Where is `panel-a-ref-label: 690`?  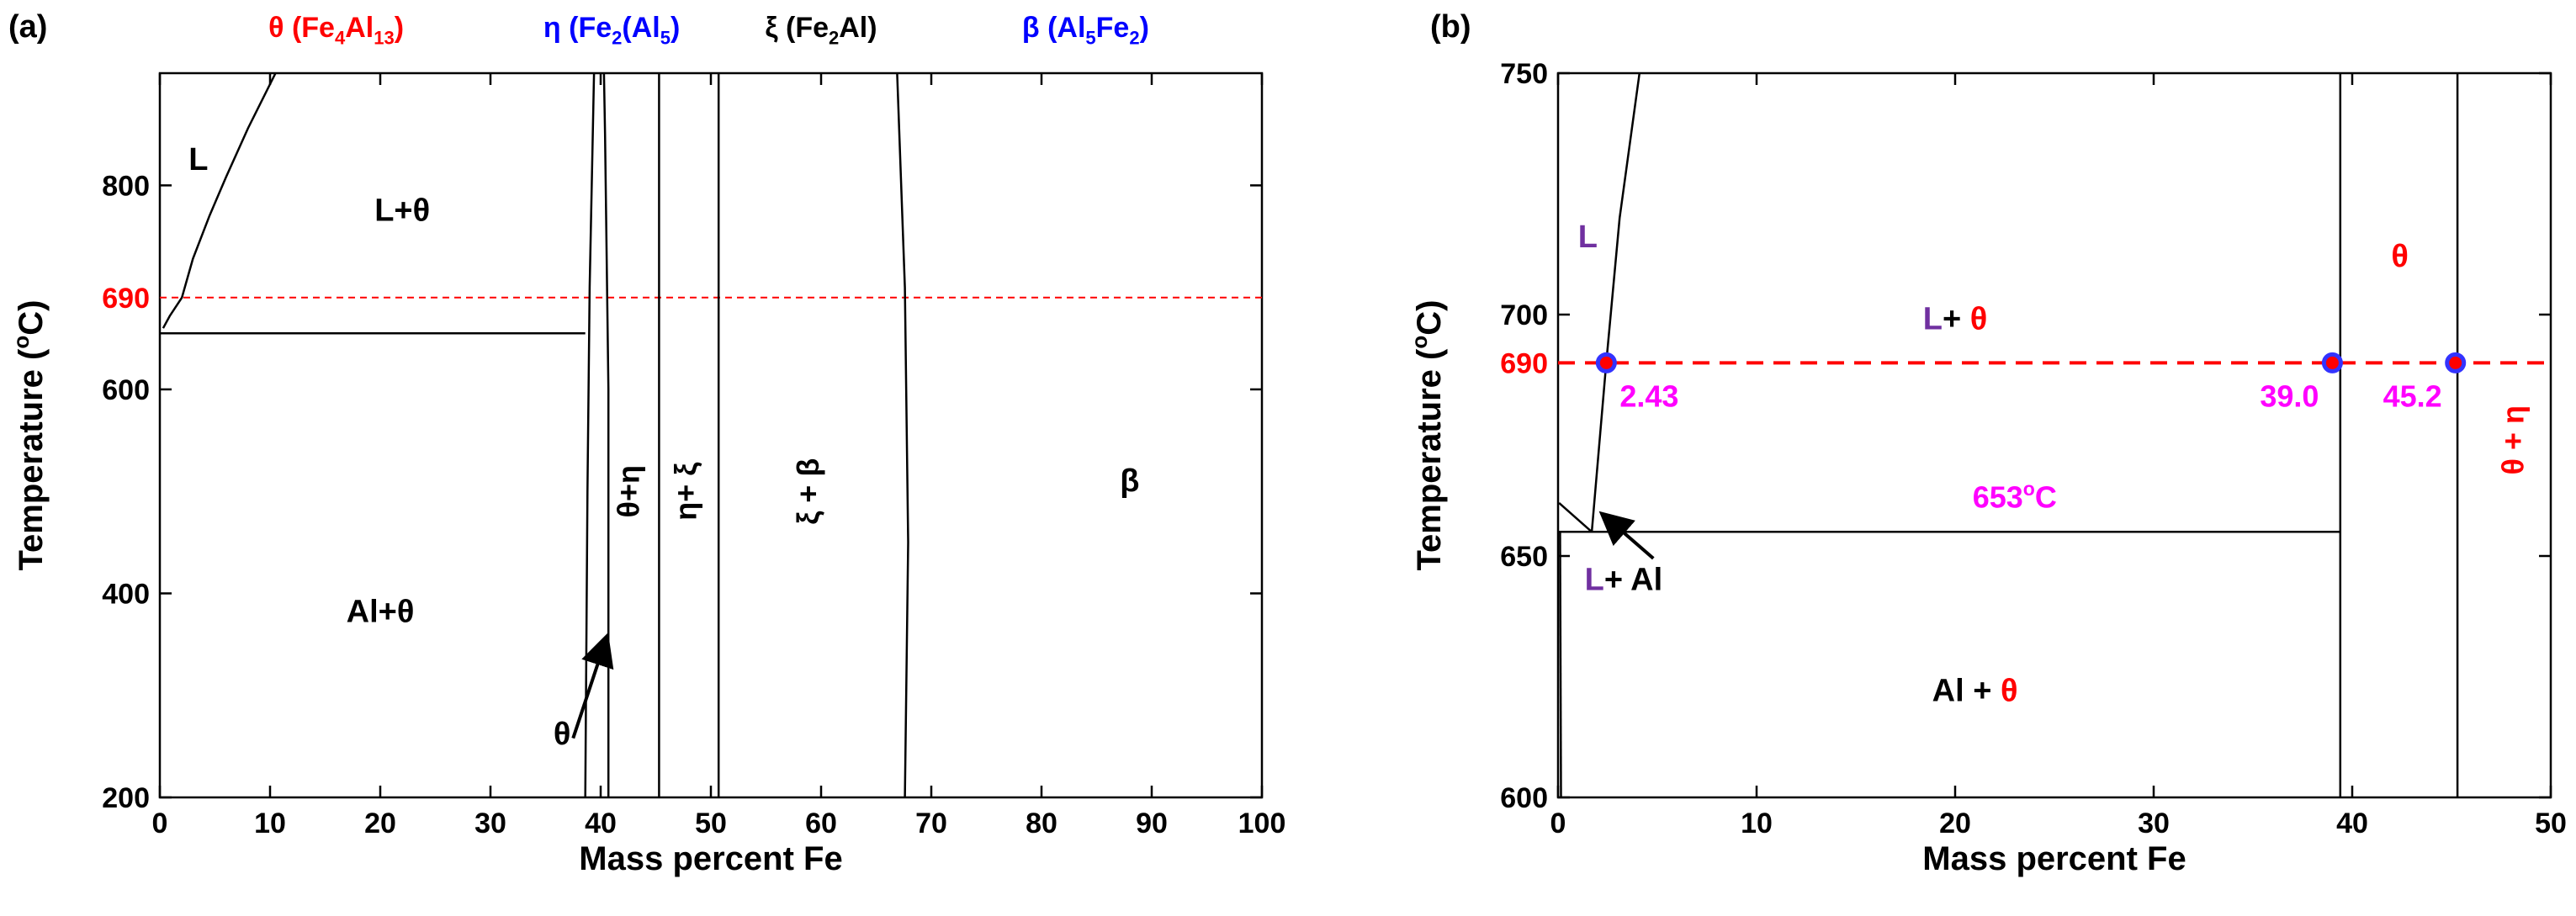 panel-a-ref-label: 690 is located at coordinates (126, 299).